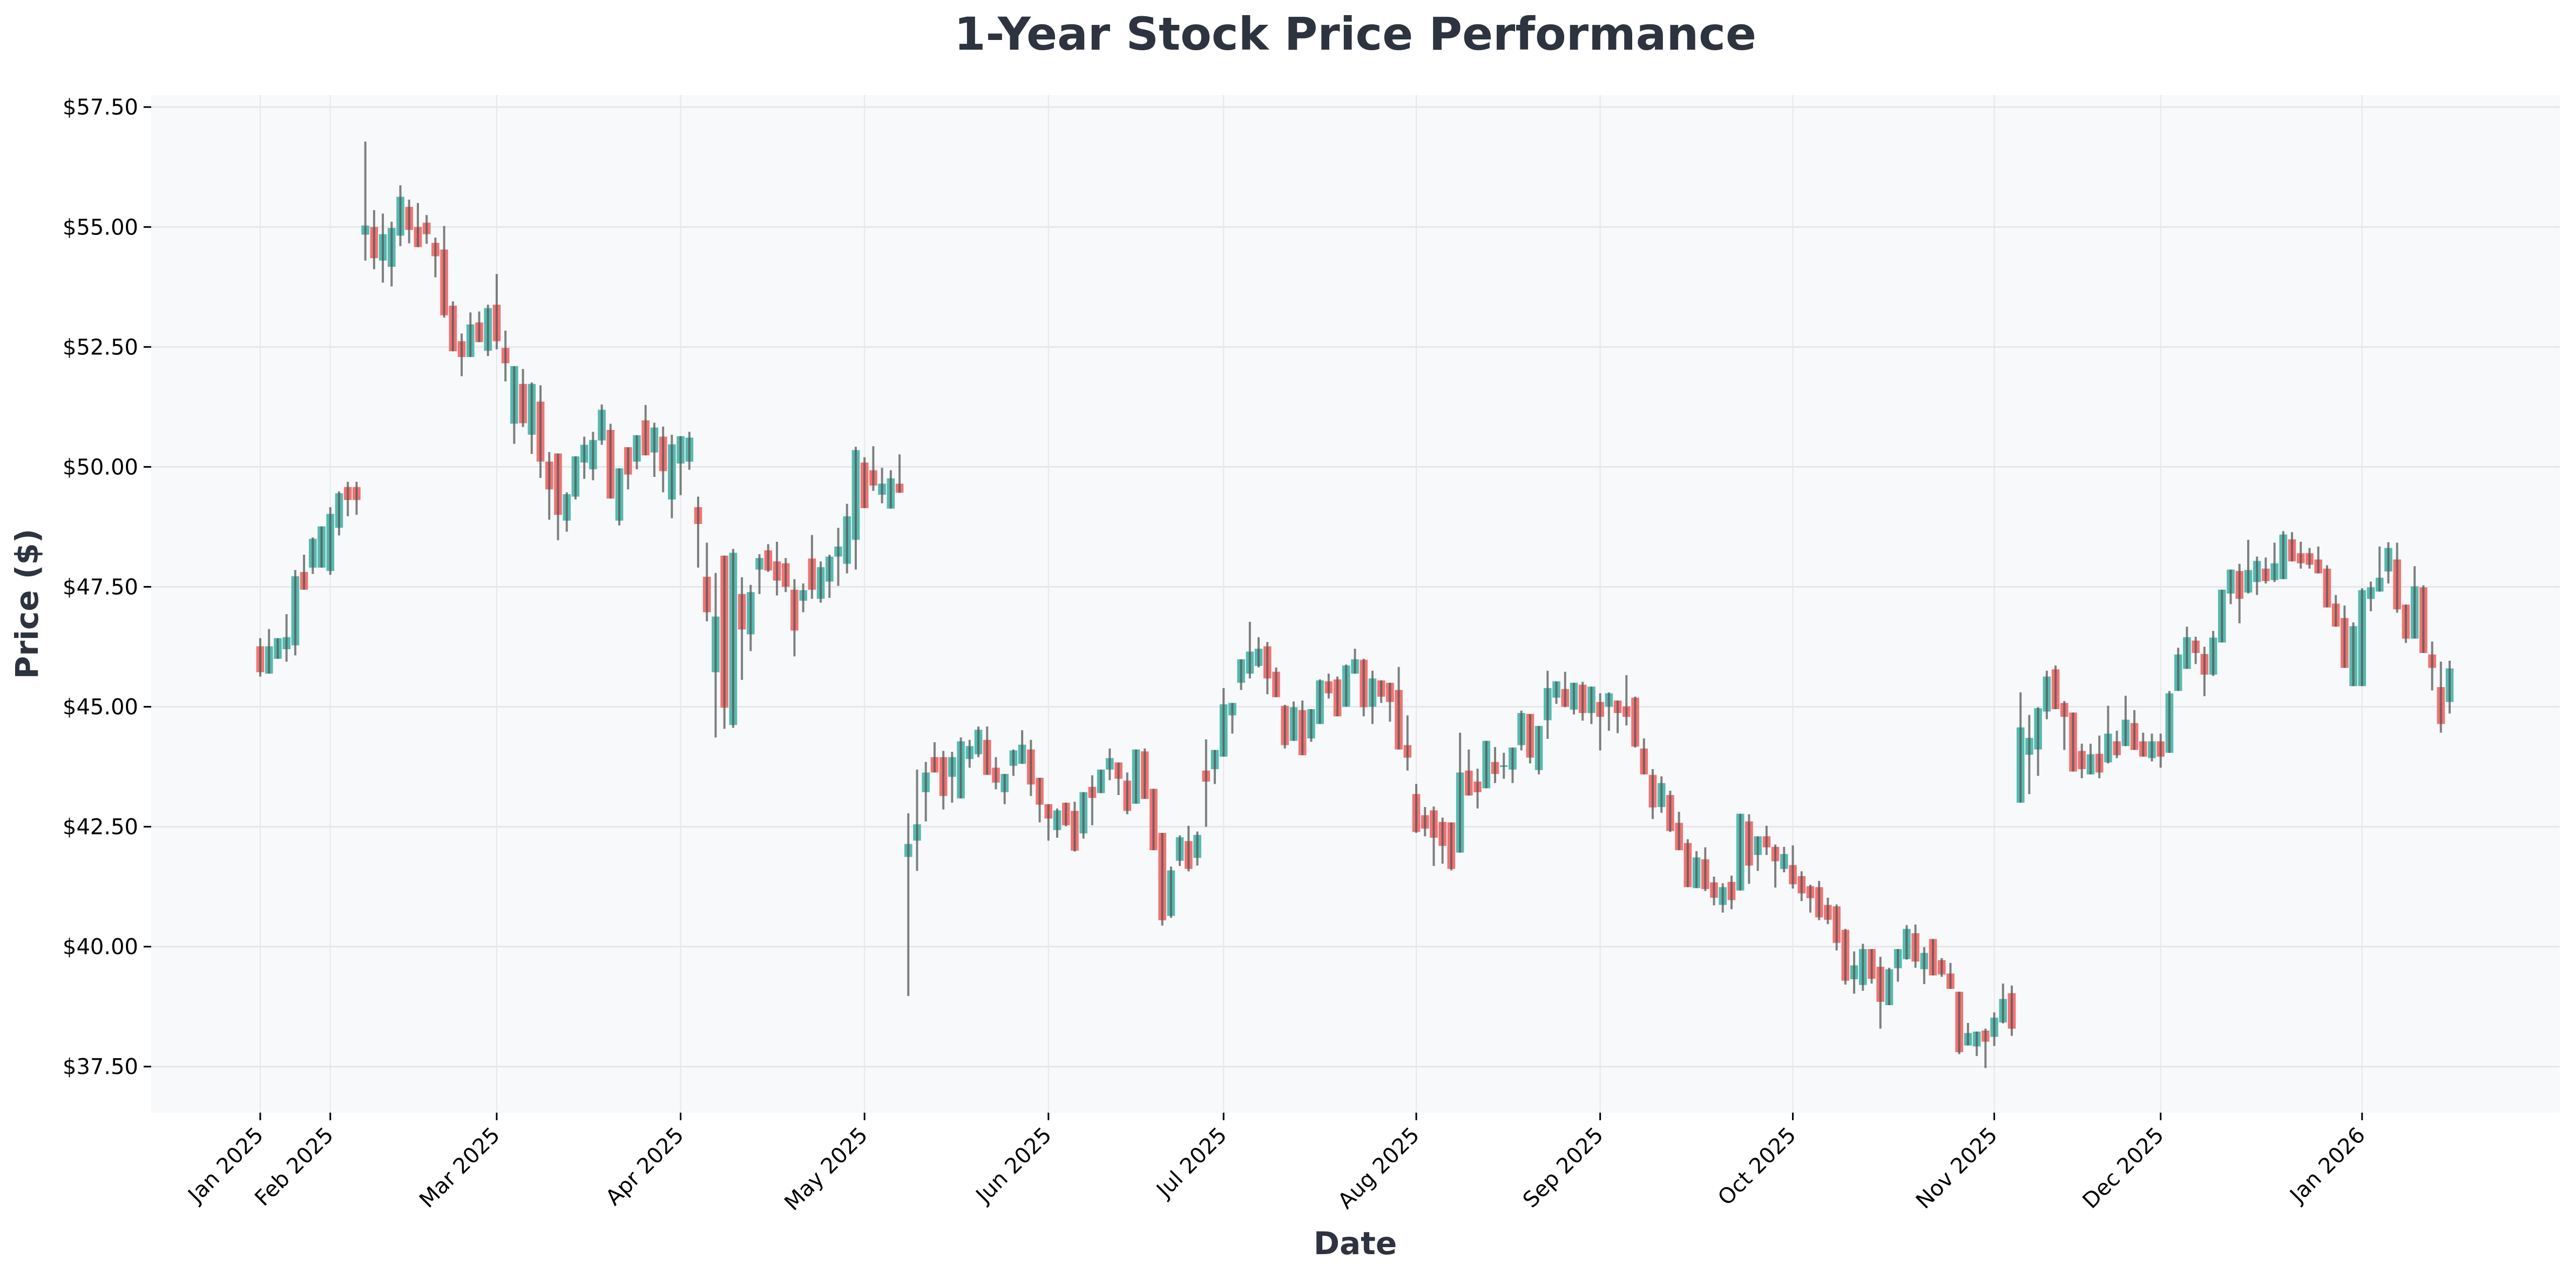 This screenshot has width=2576, height=1279. What do you see at coordinates (1014, 1166) in the screenshot?
I see `x-tick-label: Jun 2025` at bounding box center [1014, 1166].